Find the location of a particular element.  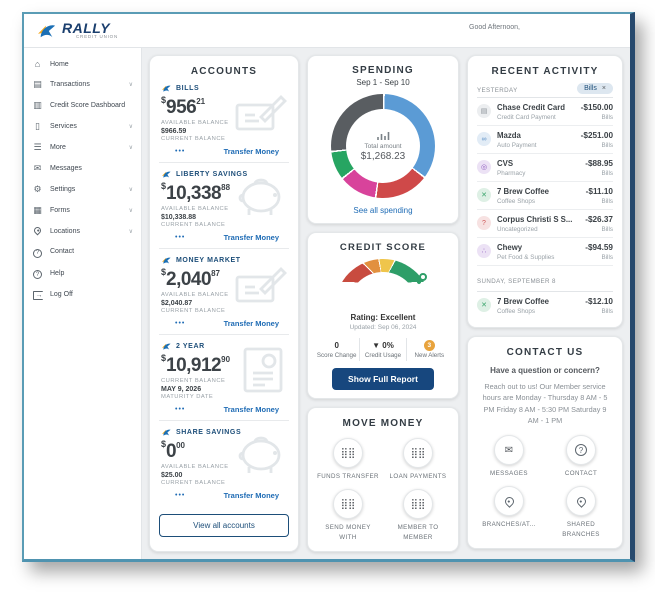

contact-question-icon: ? is located at coordinates (37, 252).